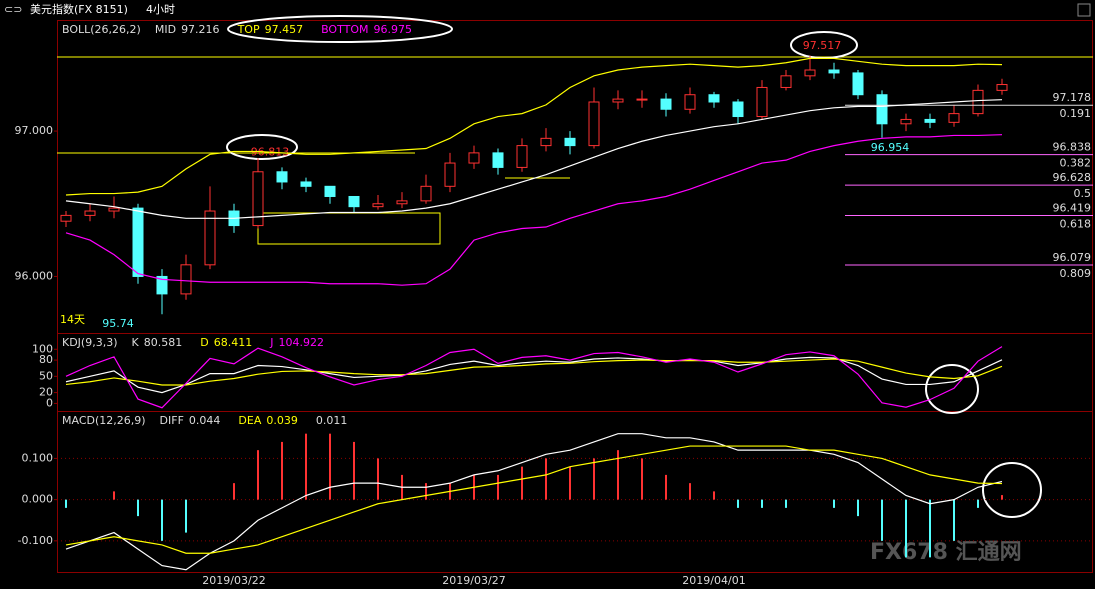 This screenshot has height=589, width=1095. I want to click on legend-text: KDJ(9,3,3), so click(90, 342).